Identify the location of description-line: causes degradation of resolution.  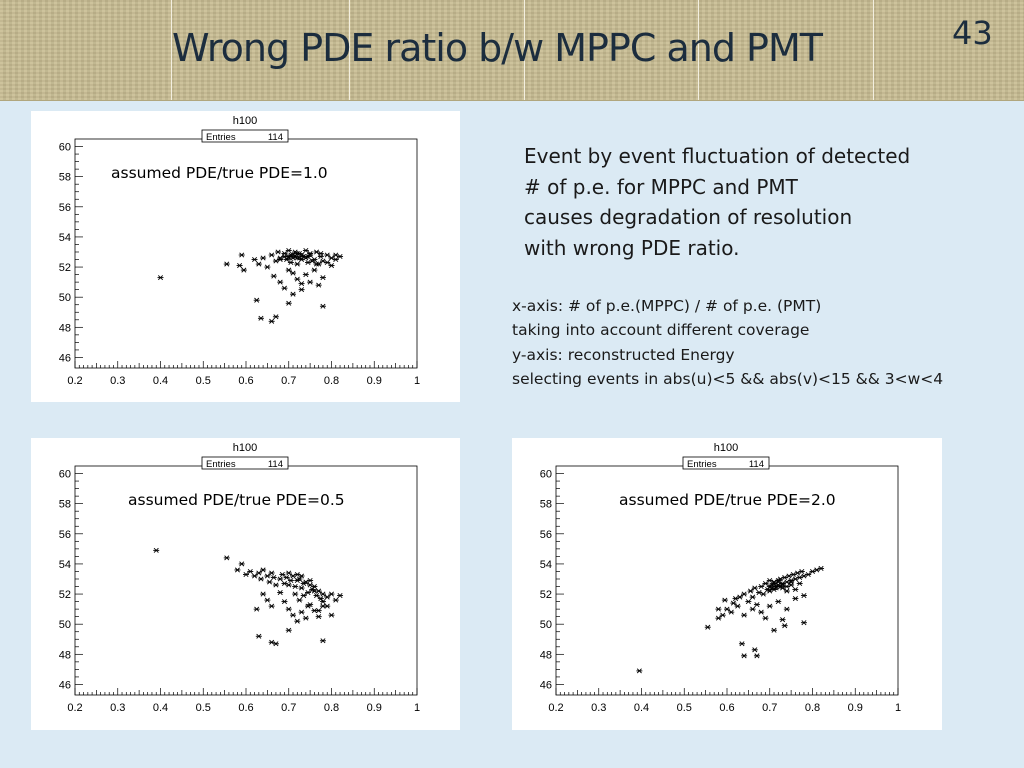
(688, 217).